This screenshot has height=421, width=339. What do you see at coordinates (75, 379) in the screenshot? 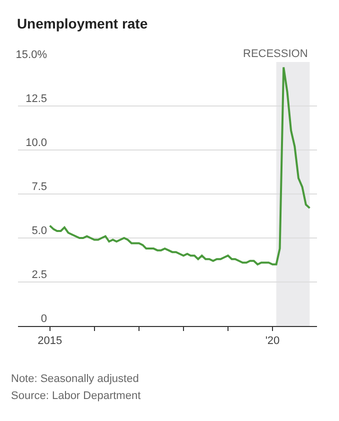
I see `text: Note: Seasonally adjusted` at bounding box center [75, 379].